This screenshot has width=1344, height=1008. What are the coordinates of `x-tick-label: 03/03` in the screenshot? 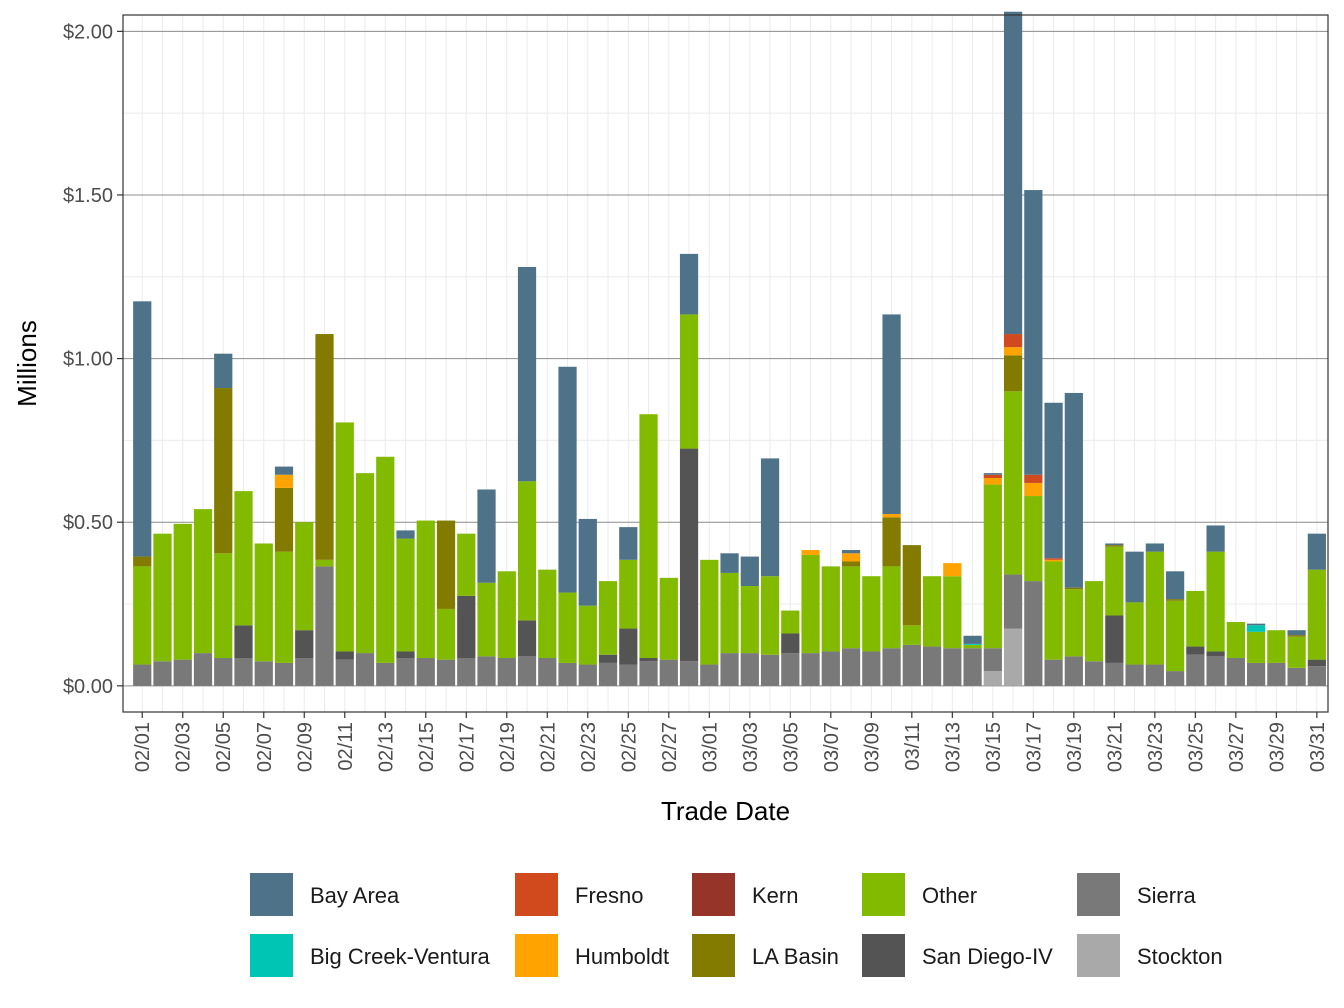 It's located at (751, 747).